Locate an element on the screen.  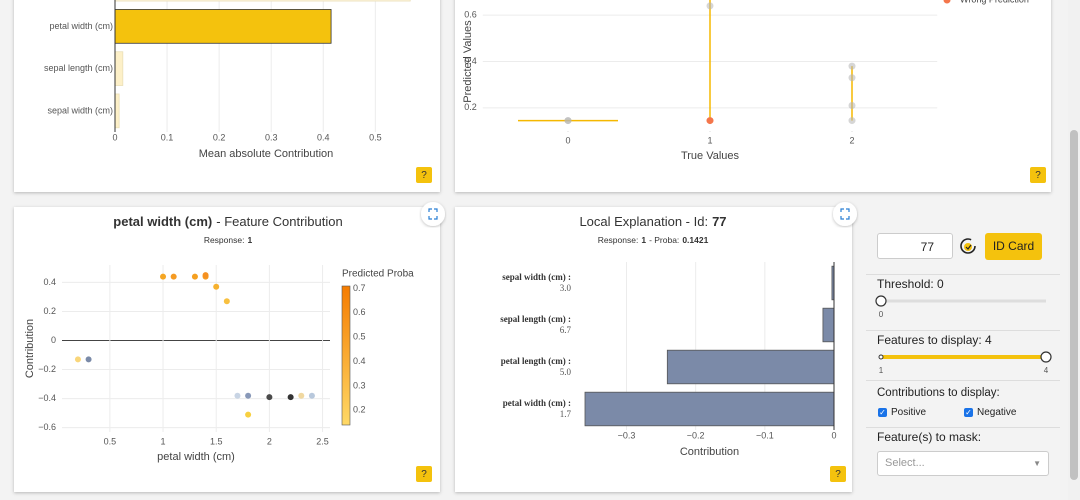
x-tick-label: 0.2 is located at coordinates (219, 137).